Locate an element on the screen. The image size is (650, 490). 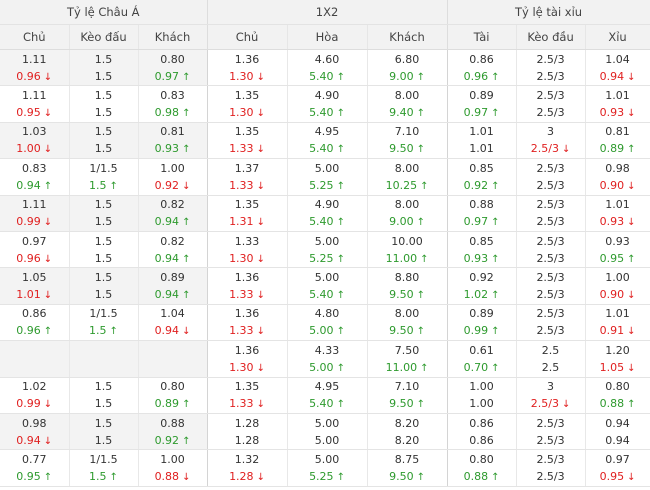
opening-odds: 4.80 is located at coordinates (327, 314).